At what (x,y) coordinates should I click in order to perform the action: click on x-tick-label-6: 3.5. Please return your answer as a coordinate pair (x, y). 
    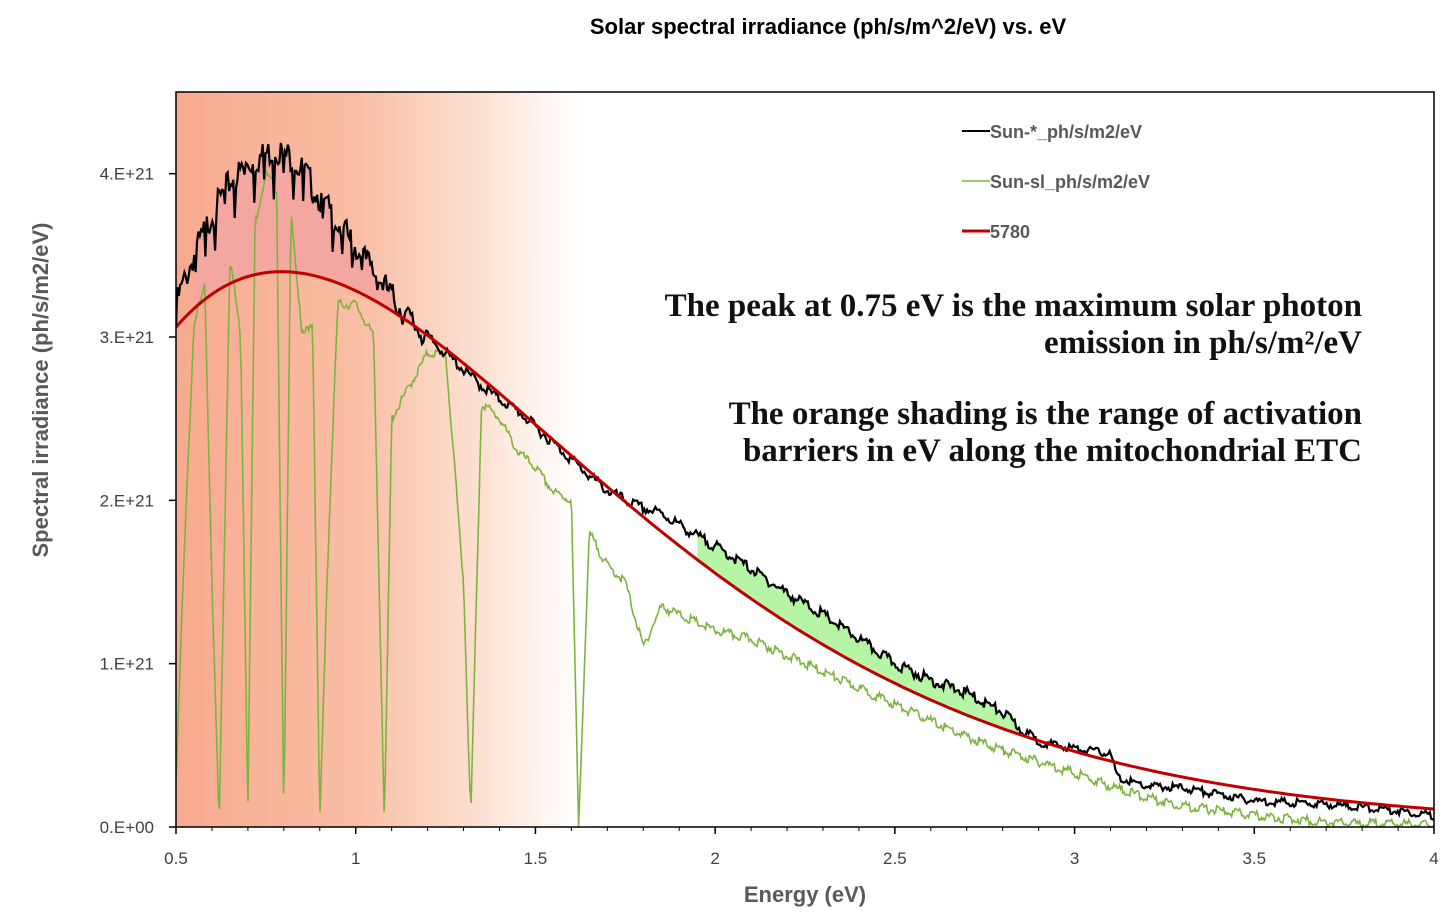
    Looking at the image, I should click on (1254, 858).